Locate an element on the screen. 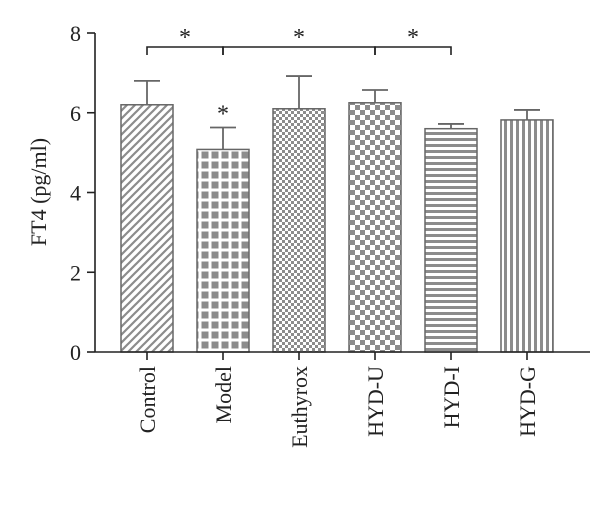 The width and height of the screenshot is (600, 505). annotations-layer: * * * * is located at coordinates (299, 76).